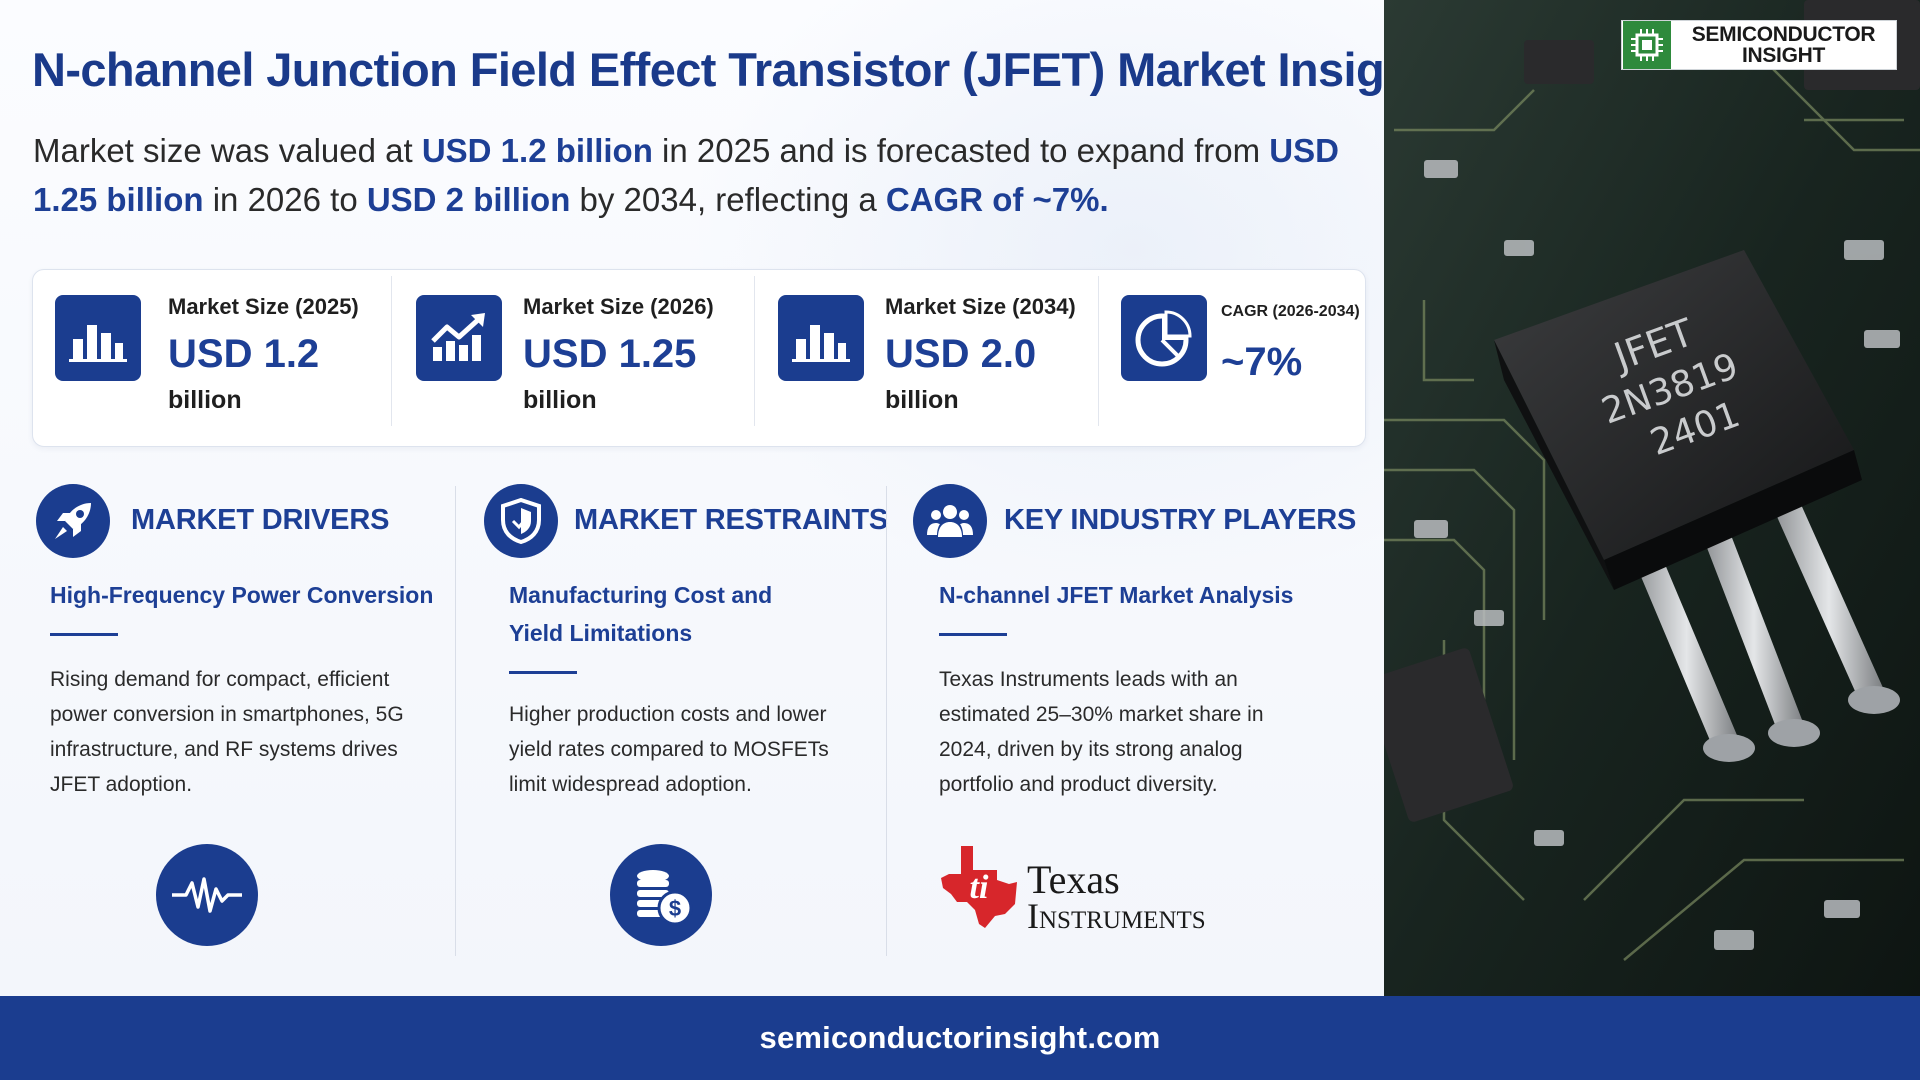 The height and width of the screenshot is (1080, 1920). What do you see at coordinates (1116, 916) in the screenshot?
I see `logo-line-instruments: Instruments` at bounding box center [1116, 916].